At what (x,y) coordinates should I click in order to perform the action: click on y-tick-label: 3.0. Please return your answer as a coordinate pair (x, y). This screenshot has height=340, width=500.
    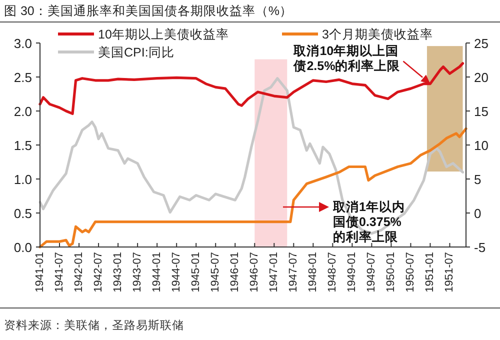
    Looking at the image, I should click on (23, 43).